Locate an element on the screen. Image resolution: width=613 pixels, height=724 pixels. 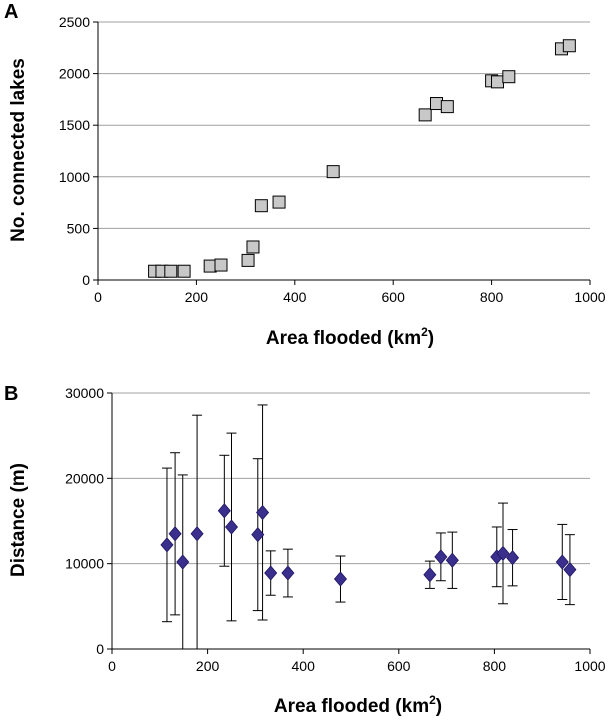
panel-b-y-tick-label: 0 is located at coordinates (100, 649).